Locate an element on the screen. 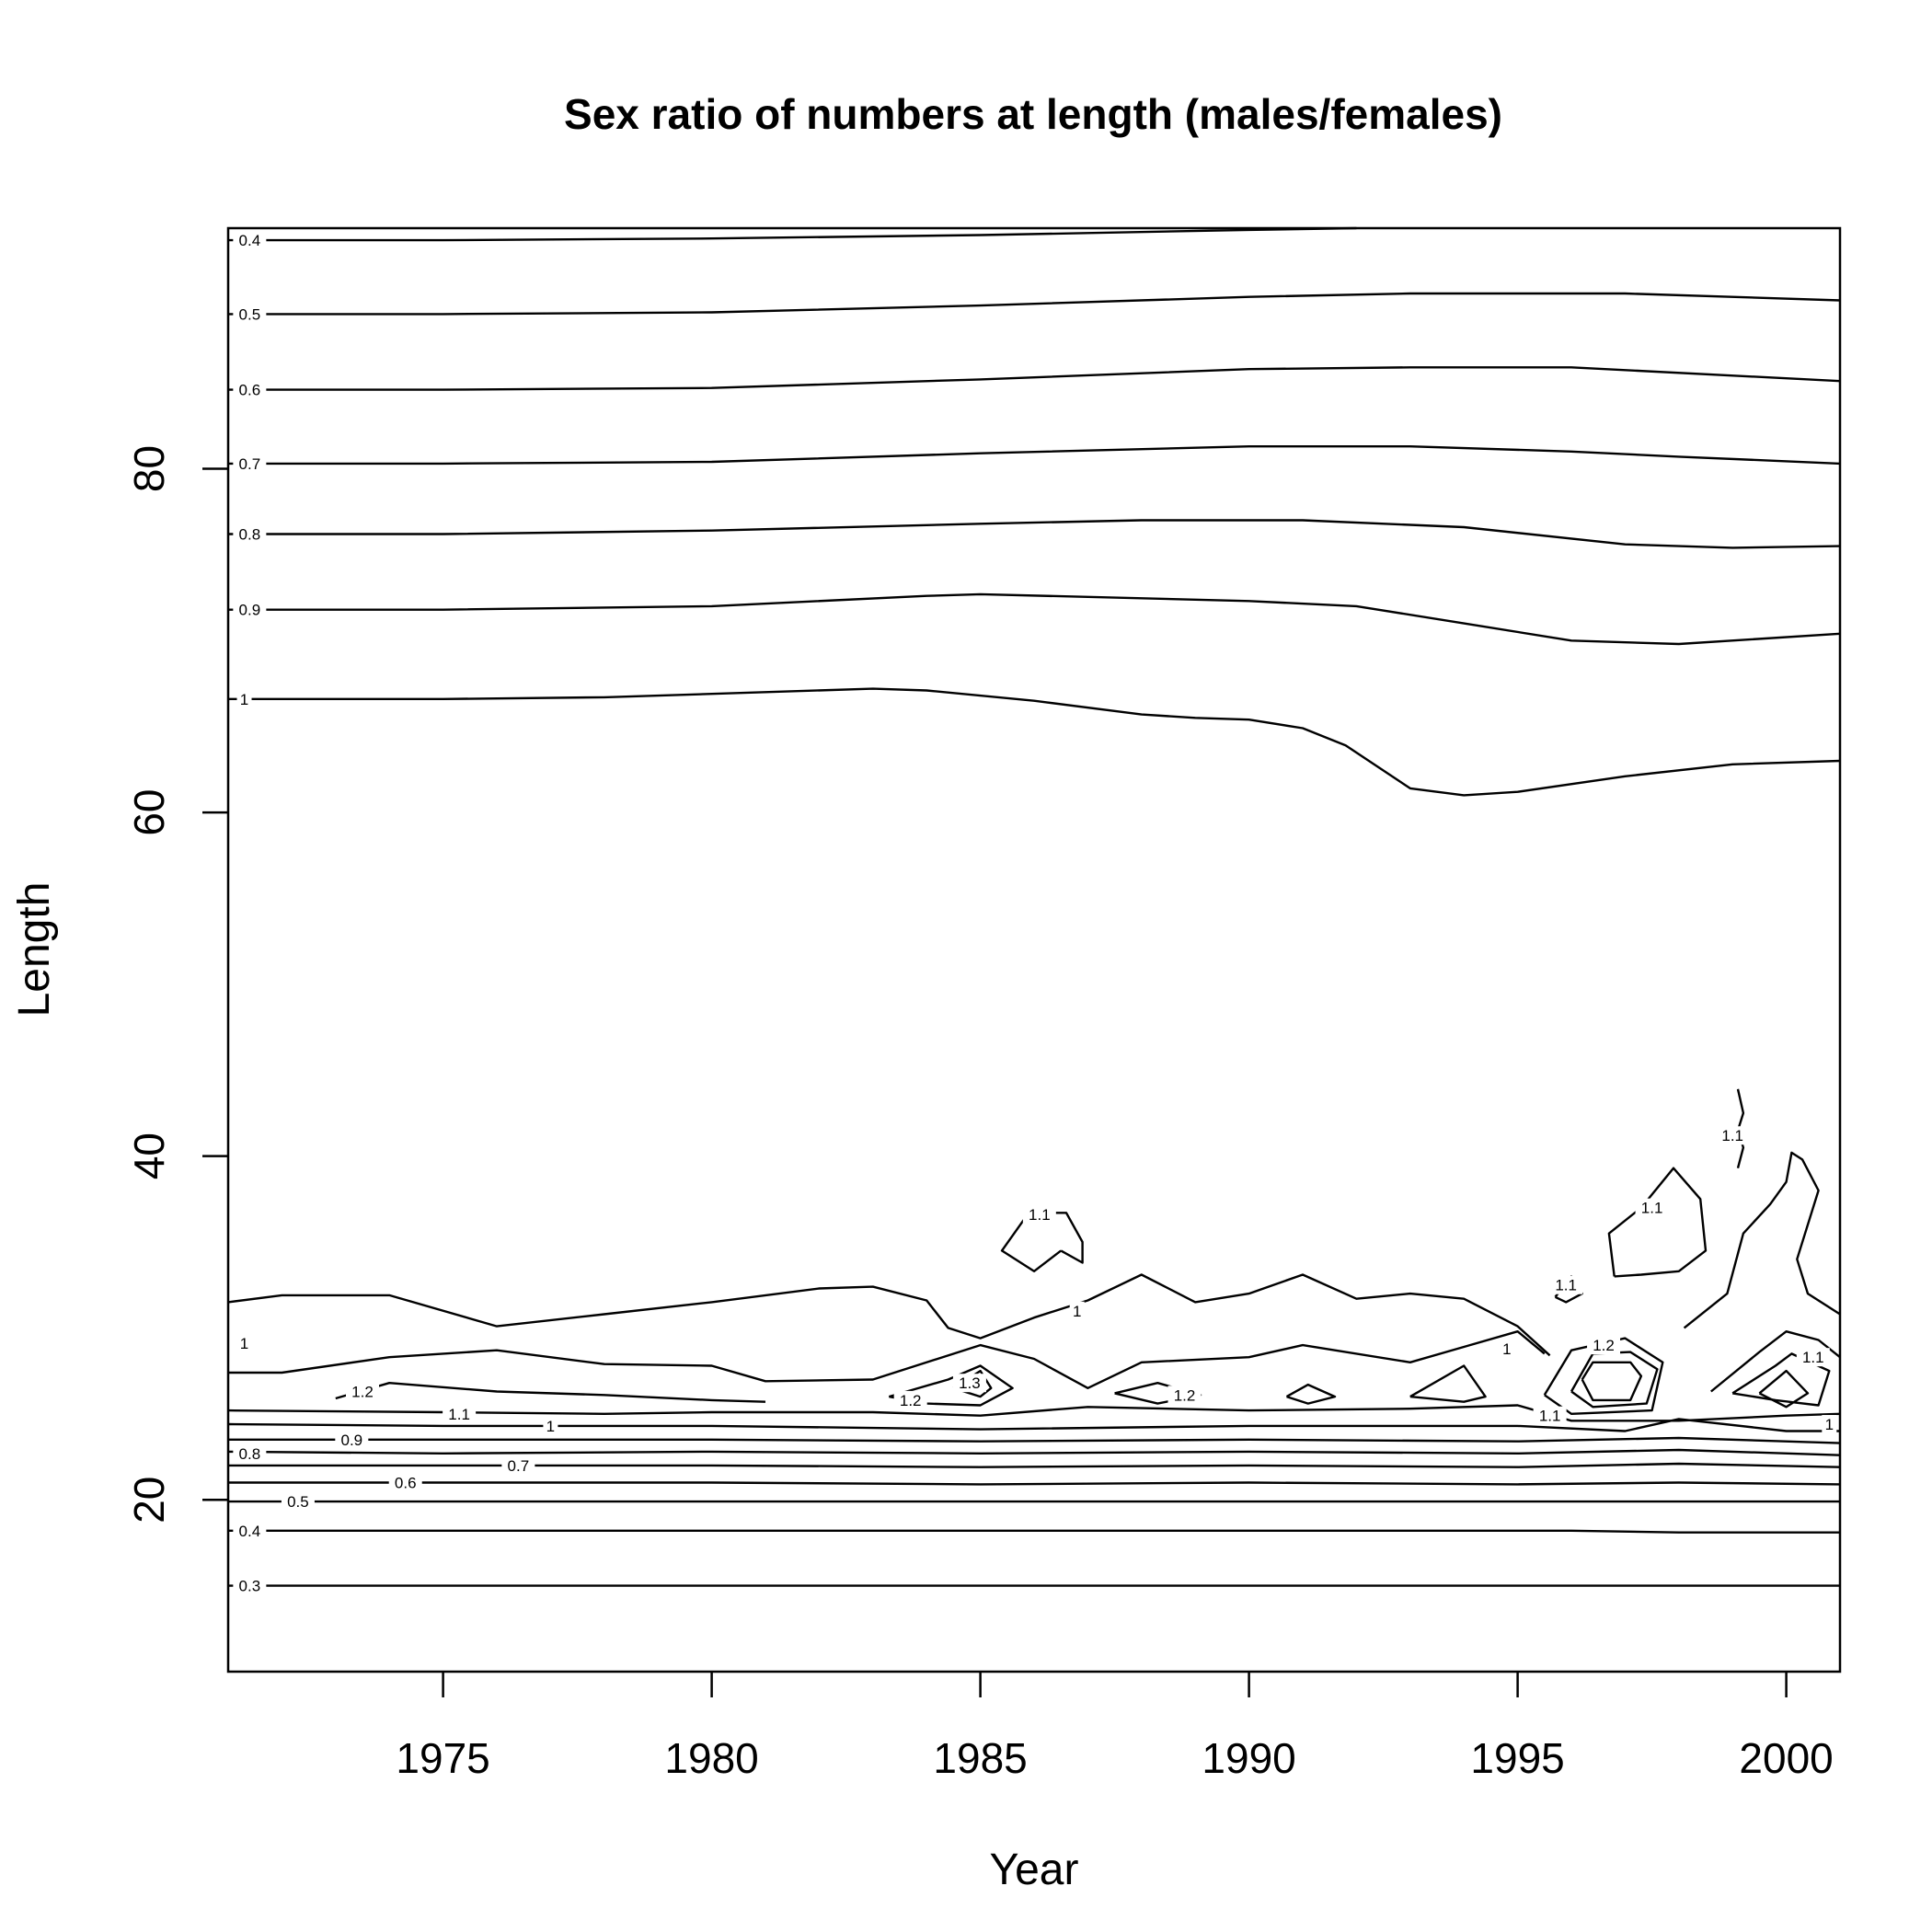 The height and width of the screenshot is (1932, 1932). contour-label: 1.3 is located at coordinates (970, 1383).